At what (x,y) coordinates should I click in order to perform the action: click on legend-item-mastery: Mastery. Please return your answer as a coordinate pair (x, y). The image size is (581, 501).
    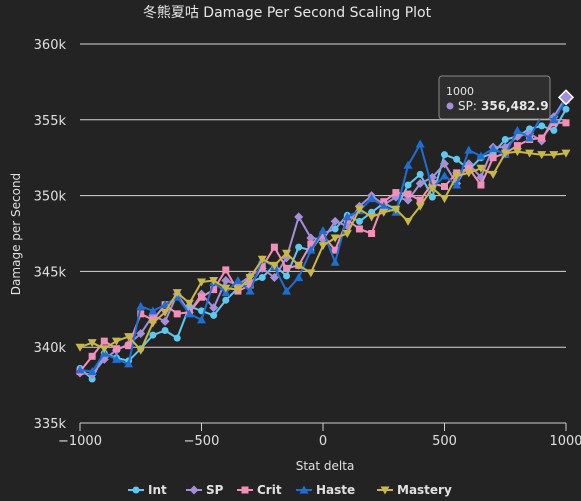
    Looking at the image, I should click on (414, 490).